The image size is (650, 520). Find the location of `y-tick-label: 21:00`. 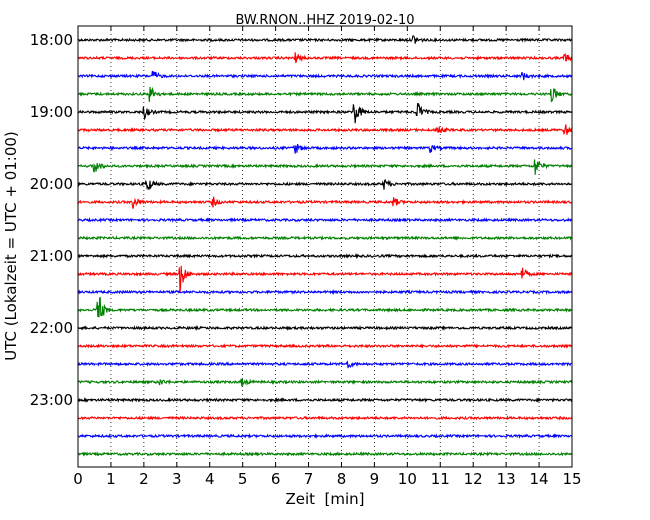

y-tick-label: 21:00 is located at coordinates (51, 256).